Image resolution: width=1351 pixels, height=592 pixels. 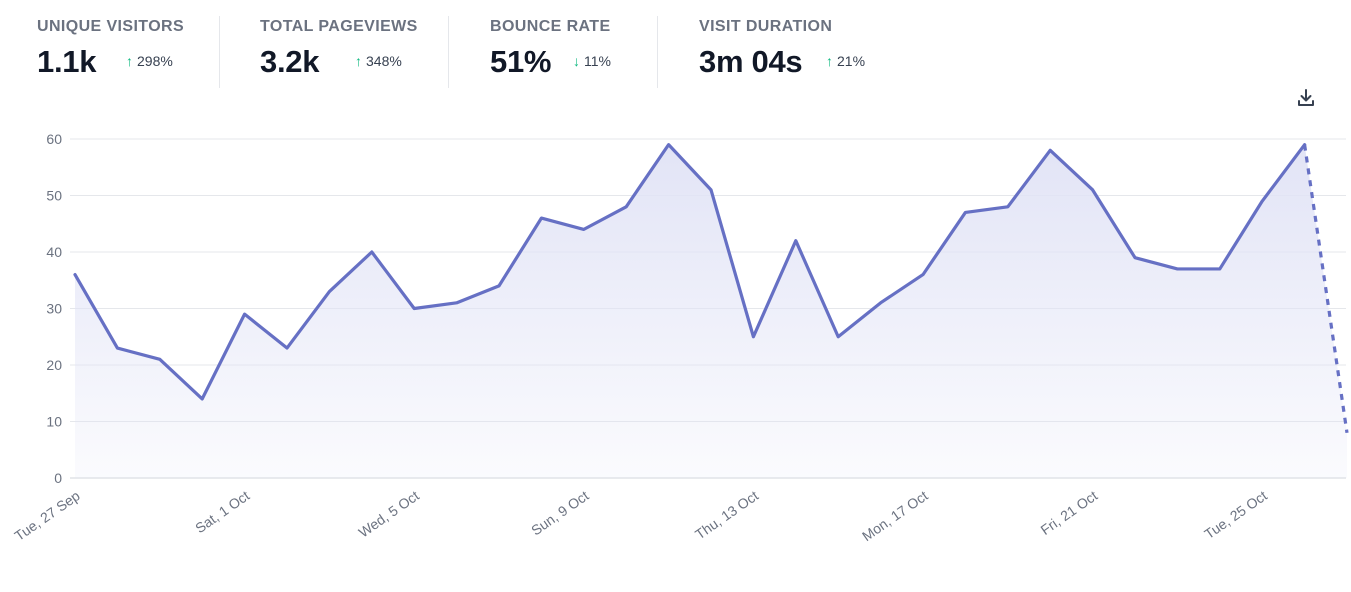 I want to click on metric-label: BOUNCE RATE, so click(x=550, y=26).